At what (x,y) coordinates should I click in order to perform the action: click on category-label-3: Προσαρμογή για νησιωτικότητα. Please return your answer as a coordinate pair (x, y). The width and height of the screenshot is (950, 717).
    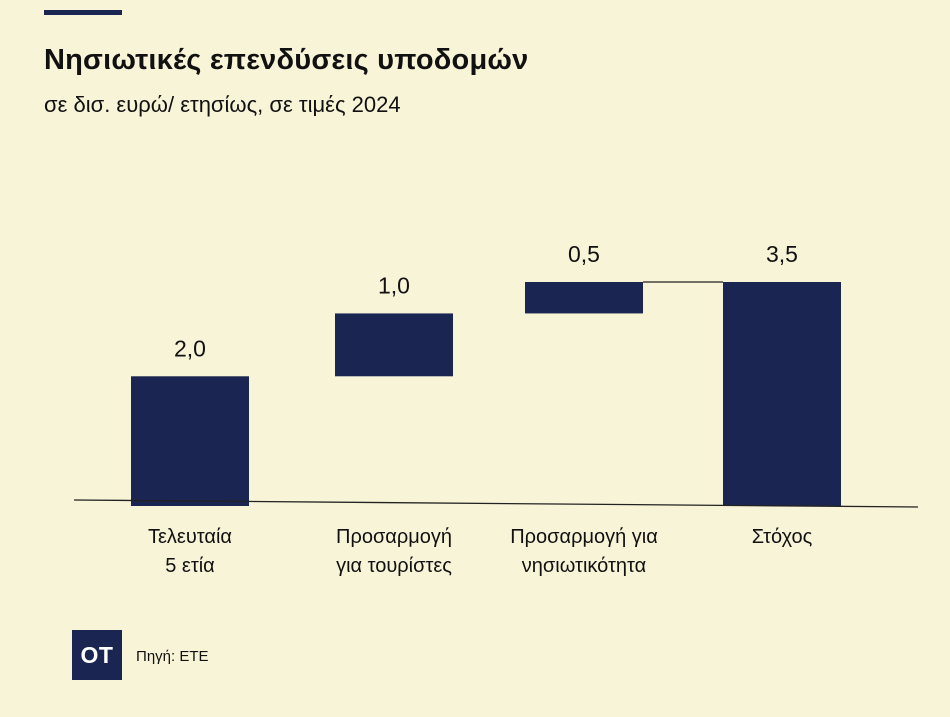
    Looking at the image, I should click on (584, 551).